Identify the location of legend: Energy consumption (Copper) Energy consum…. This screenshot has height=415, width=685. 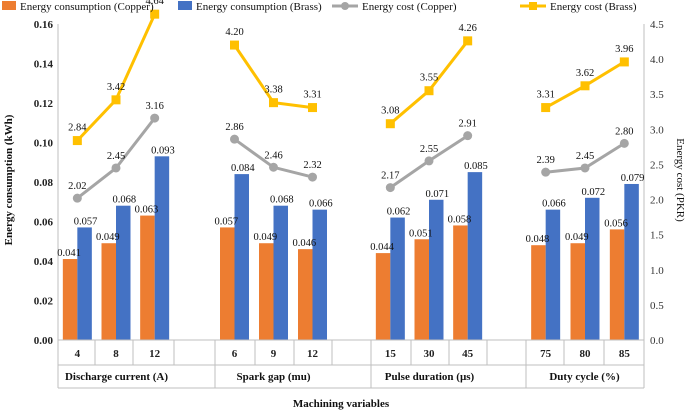
(319, 7).